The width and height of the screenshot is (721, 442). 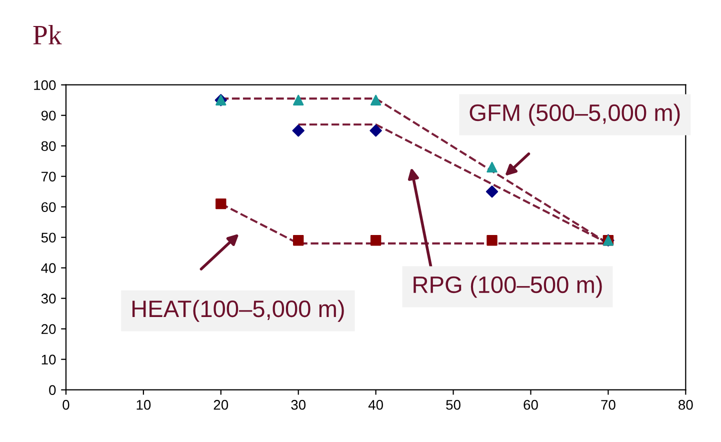 I want to click on y-tick-label: 90, so click(x=48, y=115).